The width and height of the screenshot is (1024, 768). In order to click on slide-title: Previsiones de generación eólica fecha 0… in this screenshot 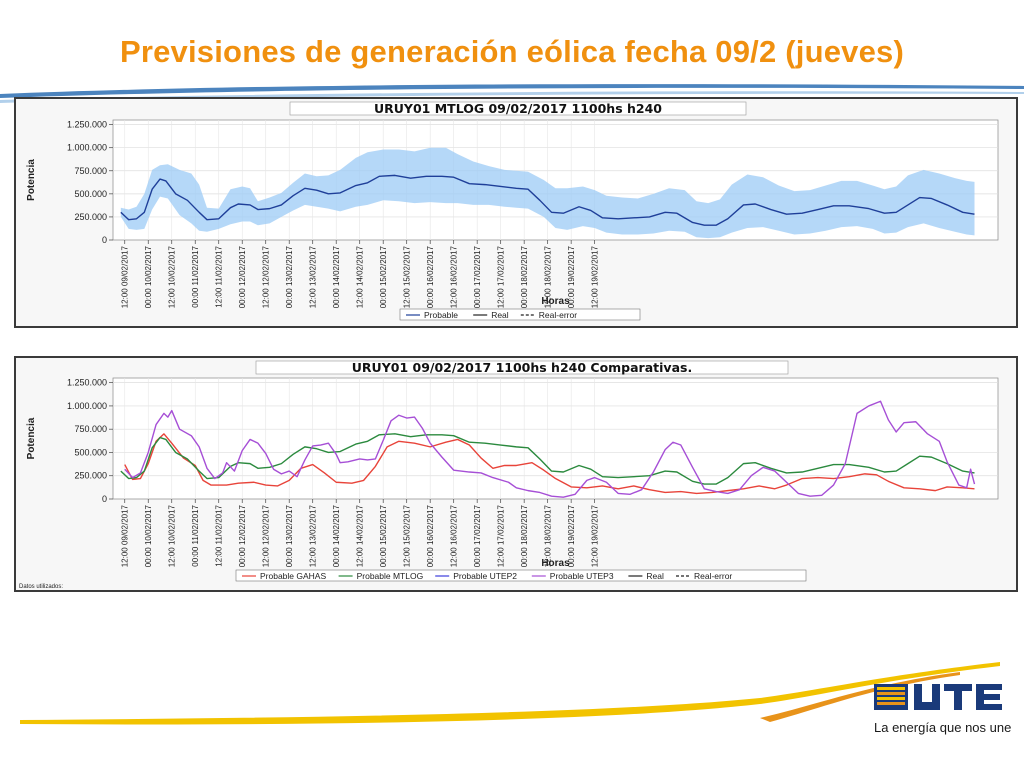, I will do `click(512, 51)`.